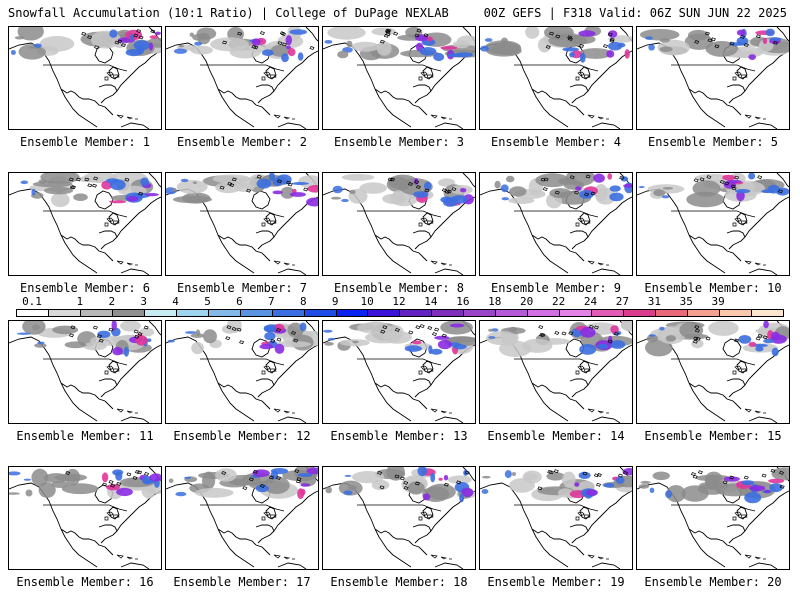  What do you see at coordinates (367, 301) in the screenshot?
I see `colorbar-tick-label: 10` at bounding box center [367, 301].